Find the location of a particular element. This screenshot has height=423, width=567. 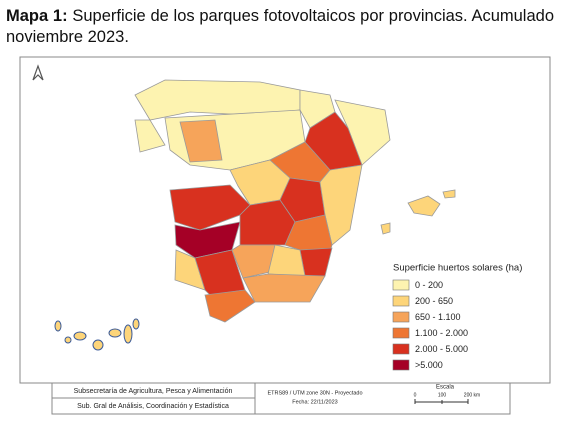

legend-title: Superficie huertos solares (ha) is located at coordinates (457, 268).